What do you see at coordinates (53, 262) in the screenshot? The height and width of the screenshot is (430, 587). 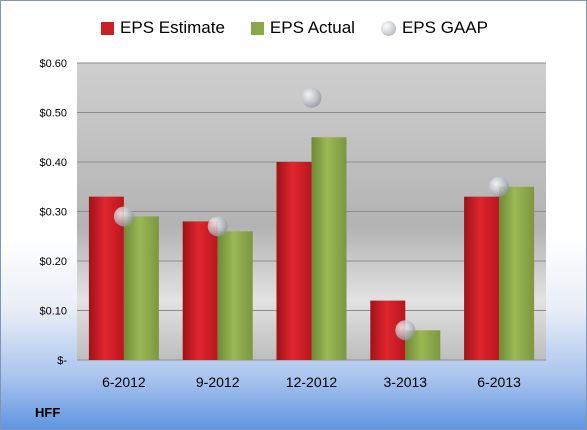 I see `y-tick-label: $0.20` at bounding box center [53, 262].